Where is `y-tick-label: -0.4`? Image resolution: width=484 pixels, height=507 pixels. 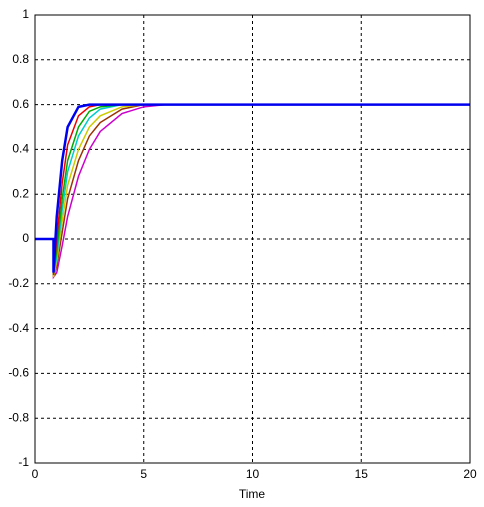
y-tick-label: -0.4 is located at coordinates (18, 328).